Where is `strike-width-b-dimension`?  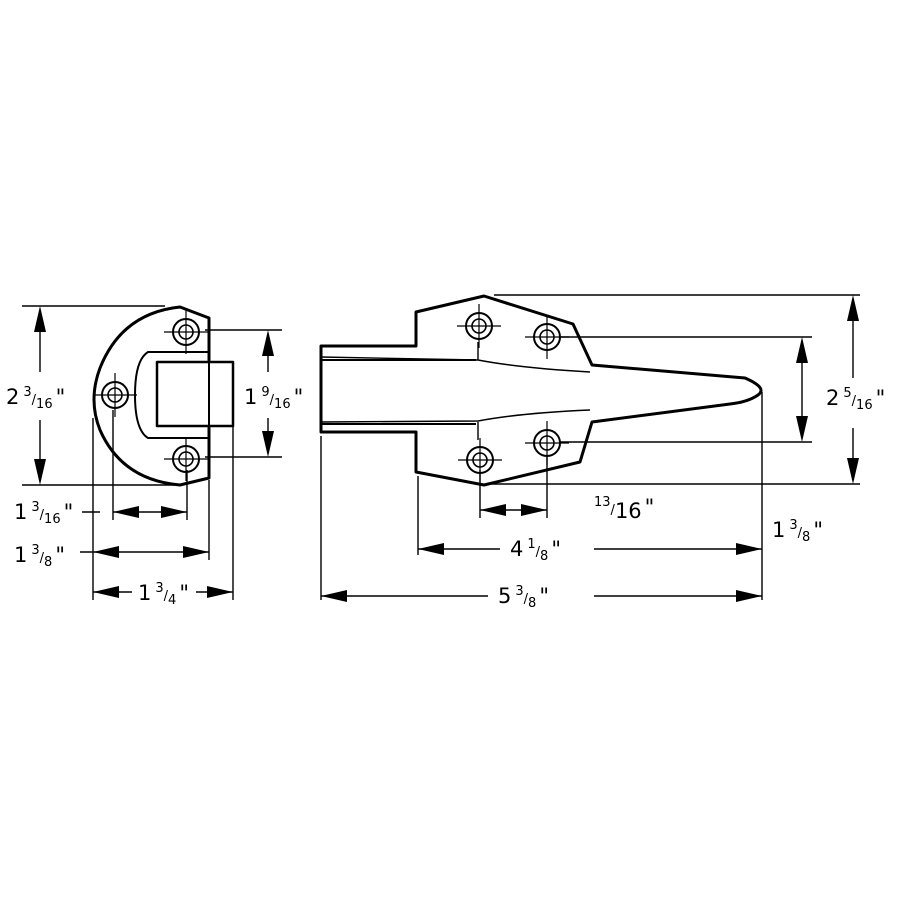 strike-width-b-dimension is located at coordinates (163, 592).